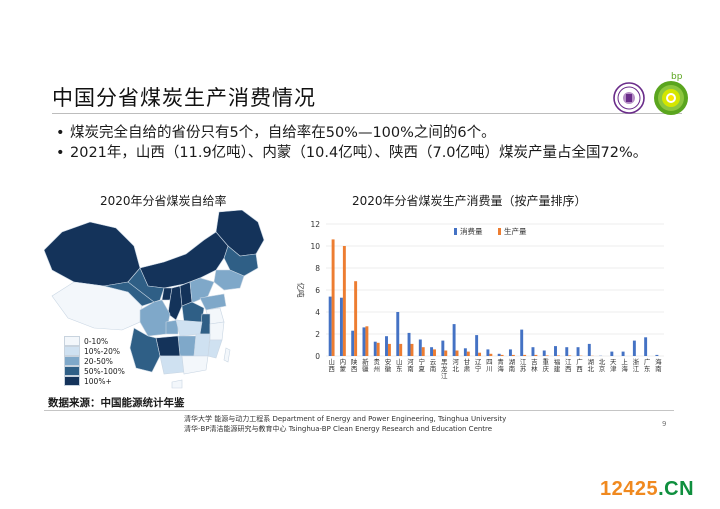 Image resolution: width=720 pixels, height=509 pixels. What do you see at coordinates (471, 231) in the screenshot?
I see `legend-label: 消费量` at bounding box center [471, 231].